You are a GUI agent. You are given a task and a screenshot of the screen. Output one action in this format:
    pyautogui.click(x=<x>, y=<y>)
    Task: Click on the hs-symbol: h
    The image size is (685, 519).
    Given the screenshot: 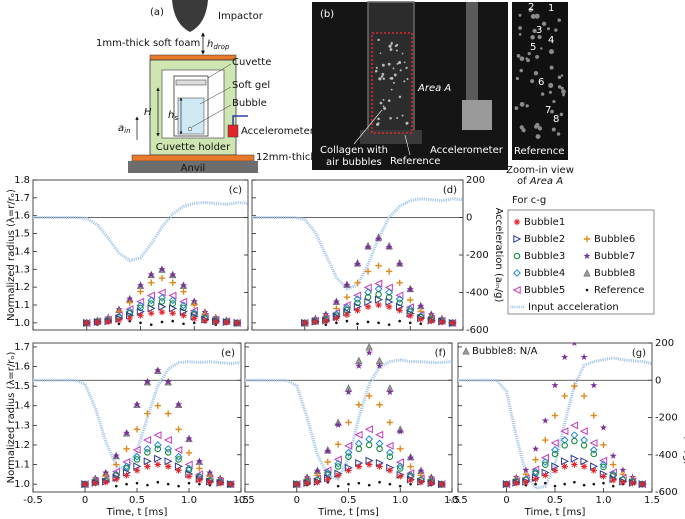 What is the action you would take?
    pyautogui.click(x=171, y=115)
    